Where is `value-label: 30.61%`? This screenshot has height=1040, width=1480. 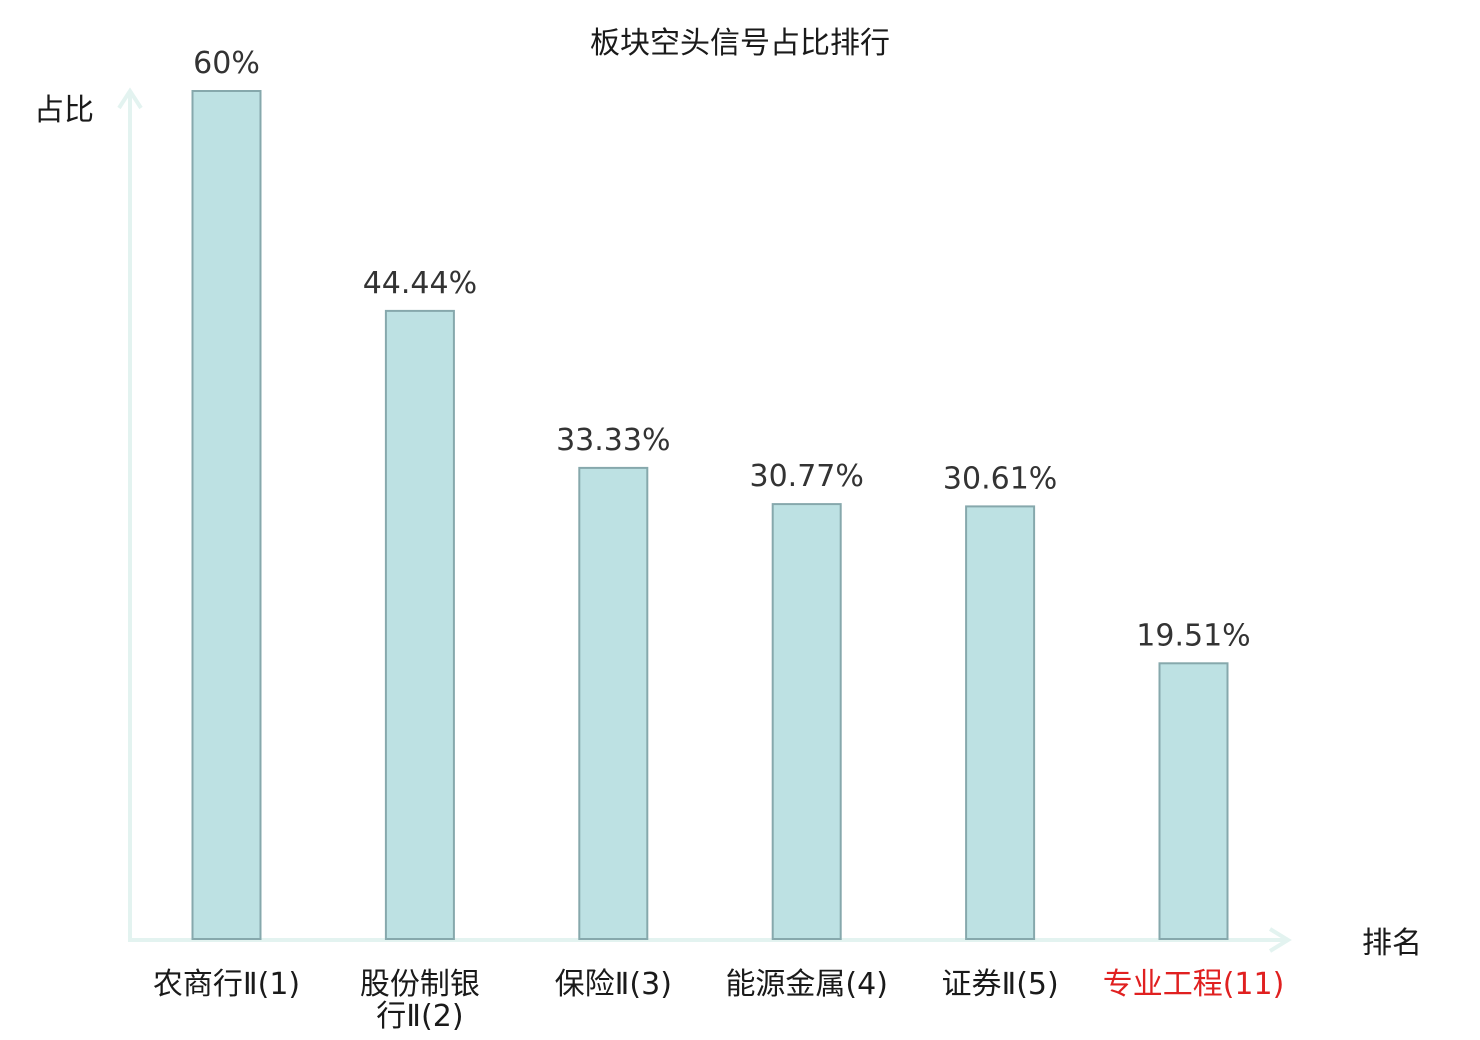
value-label: 30.61% is located at coordinates (1000, 478).